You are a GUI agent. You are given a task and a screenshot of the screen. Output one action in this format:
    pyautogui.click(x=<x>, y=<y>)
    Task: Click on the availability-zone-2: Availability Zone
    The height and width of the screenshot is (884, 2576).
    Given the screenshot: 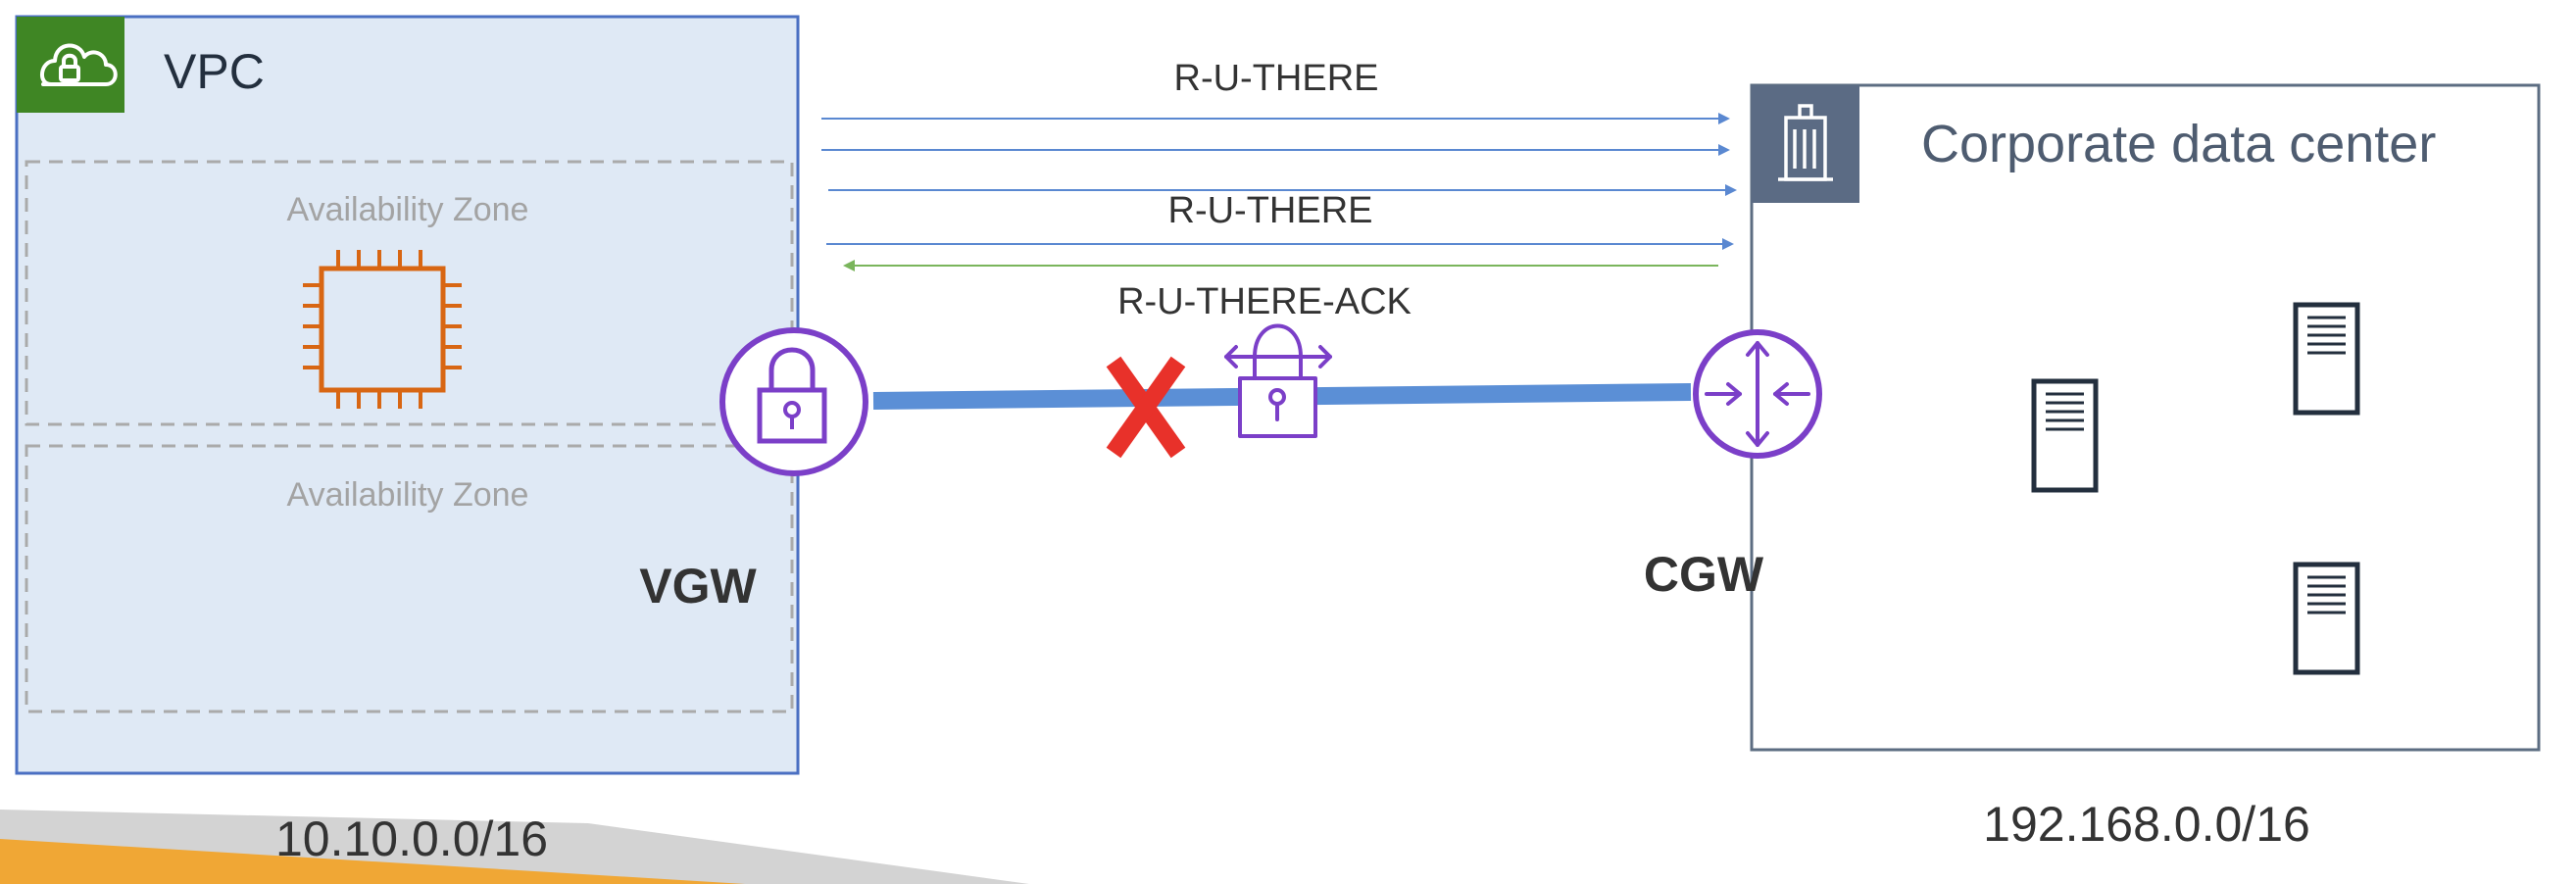 What is the action you would take?
    pyautogui.click(x=409, y=578)
    